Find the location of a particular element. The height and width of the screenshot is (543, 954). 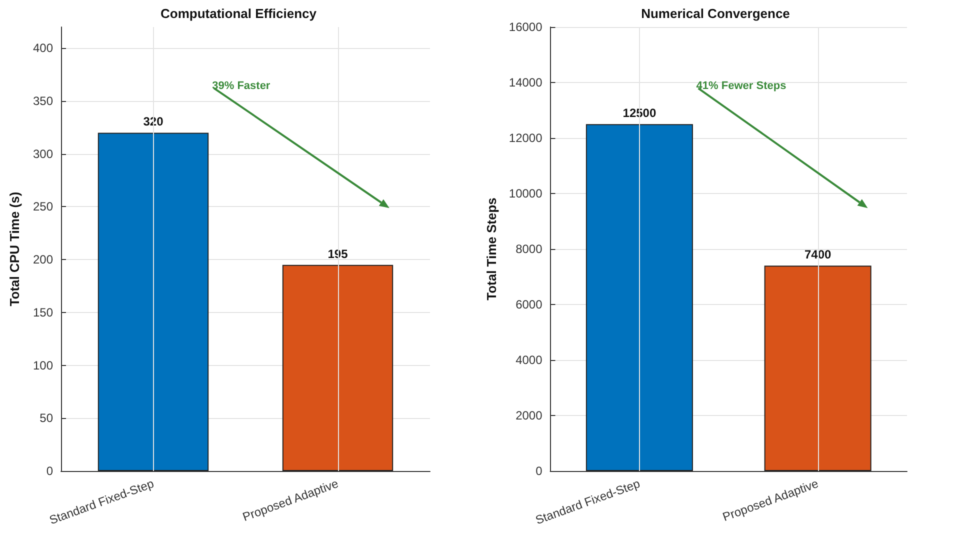

y-tick-label: 100 is located at coordinates (43, 365).